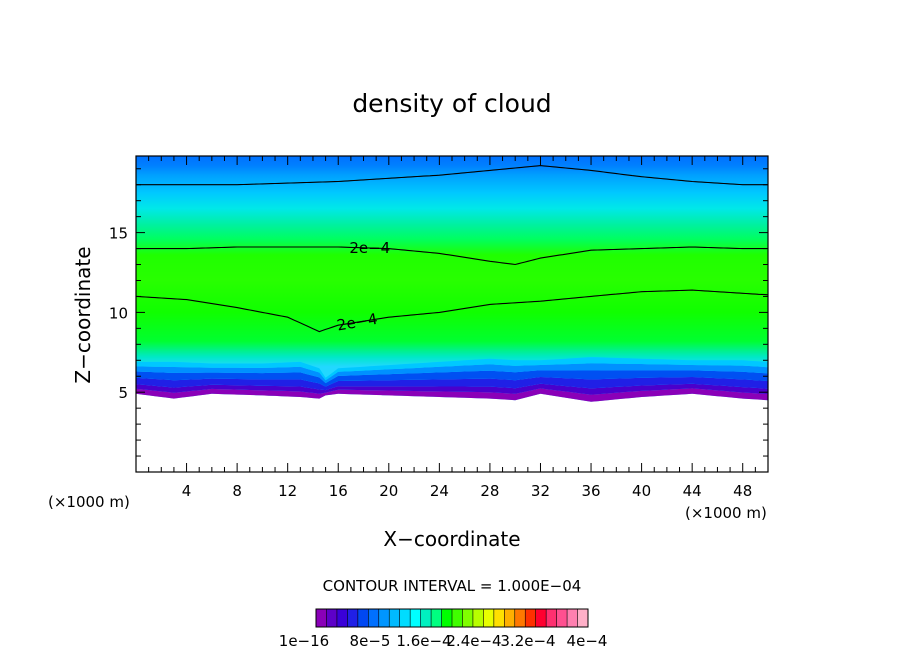 This screenshot has height=658, width=904. I want to click on x-unit-left: (×1000 m), so click(89, 502).